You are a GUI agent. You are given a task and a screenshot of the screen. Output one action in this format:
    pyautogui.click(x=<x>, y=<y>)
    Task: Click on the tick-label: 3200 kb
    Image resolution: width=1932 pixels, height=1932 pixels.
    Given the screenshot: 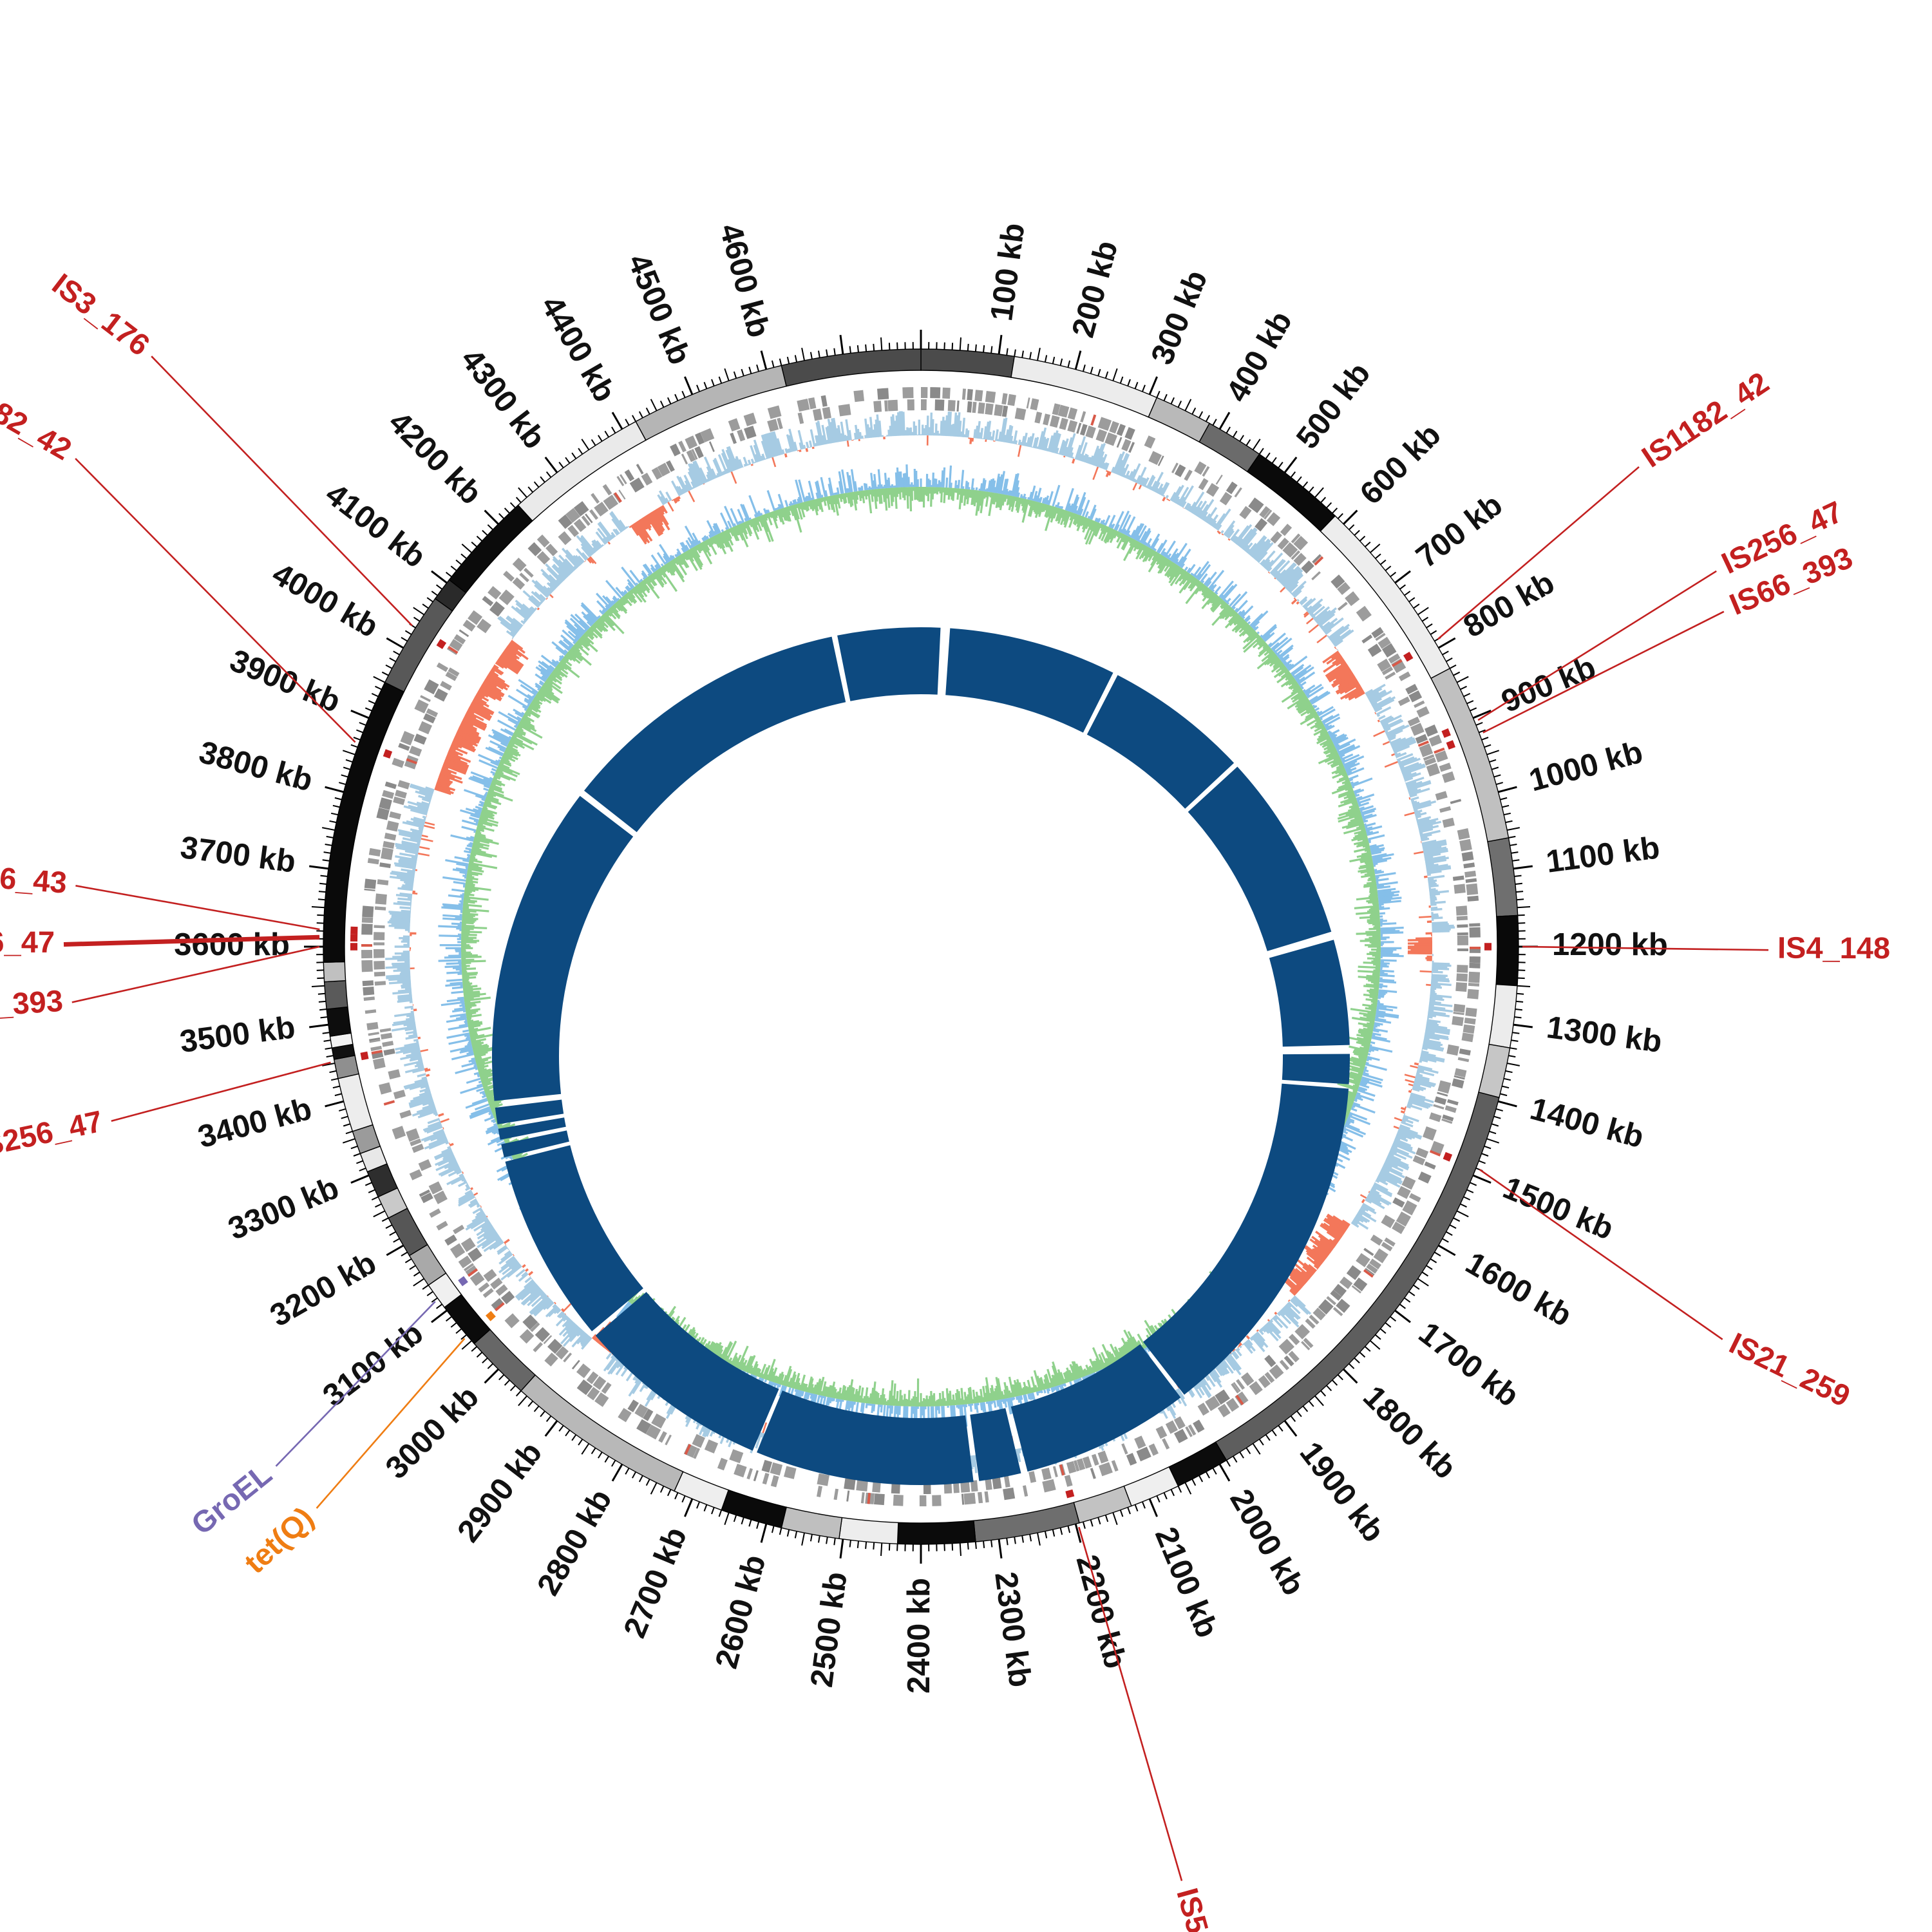 What is the action you would take?
    pyautogui.click(x=324, y=1289)
    